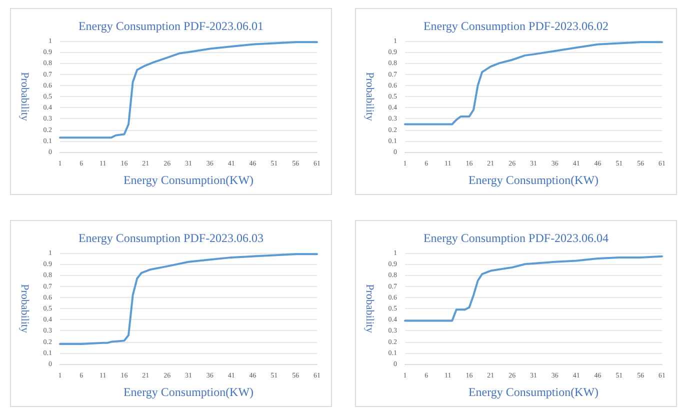 The image size is (679, 410). Describe the element at coordinates (516, 238) in the screenshot. I see `chart-title: Energy Consumption PDF-2023.06.04` at that location.